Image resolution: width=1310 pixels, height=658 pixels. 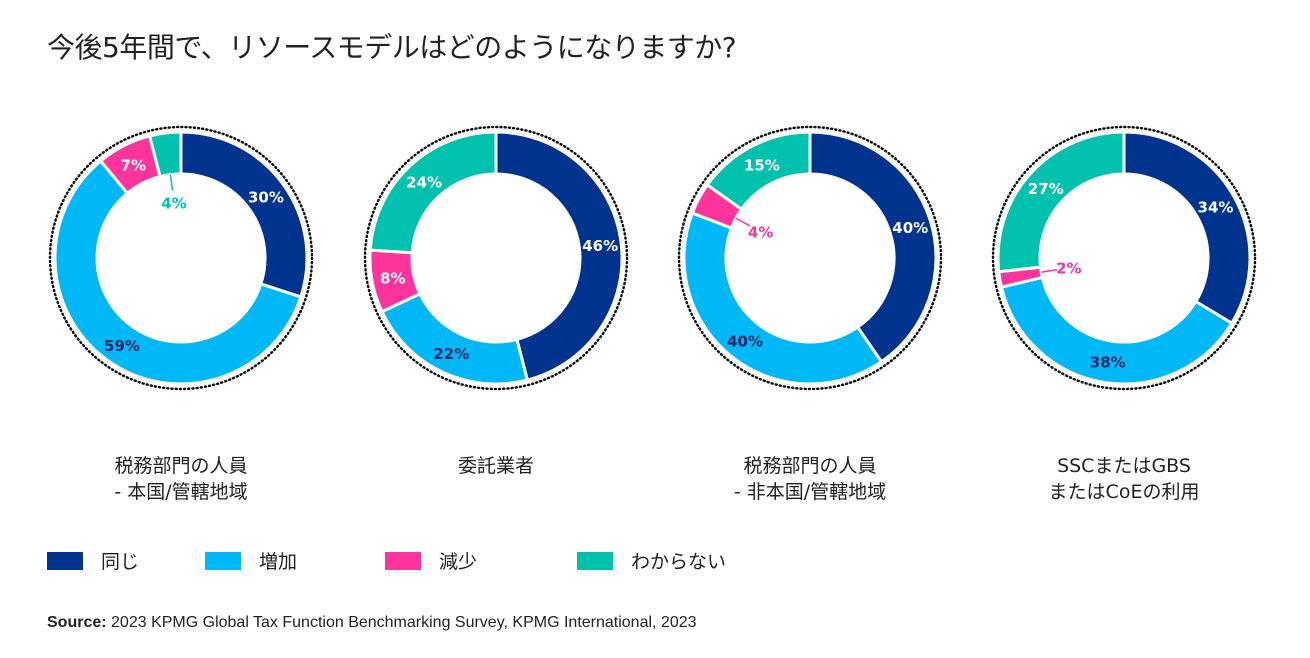 I want to click on data-label: 15%, so click(x=762, y=166).